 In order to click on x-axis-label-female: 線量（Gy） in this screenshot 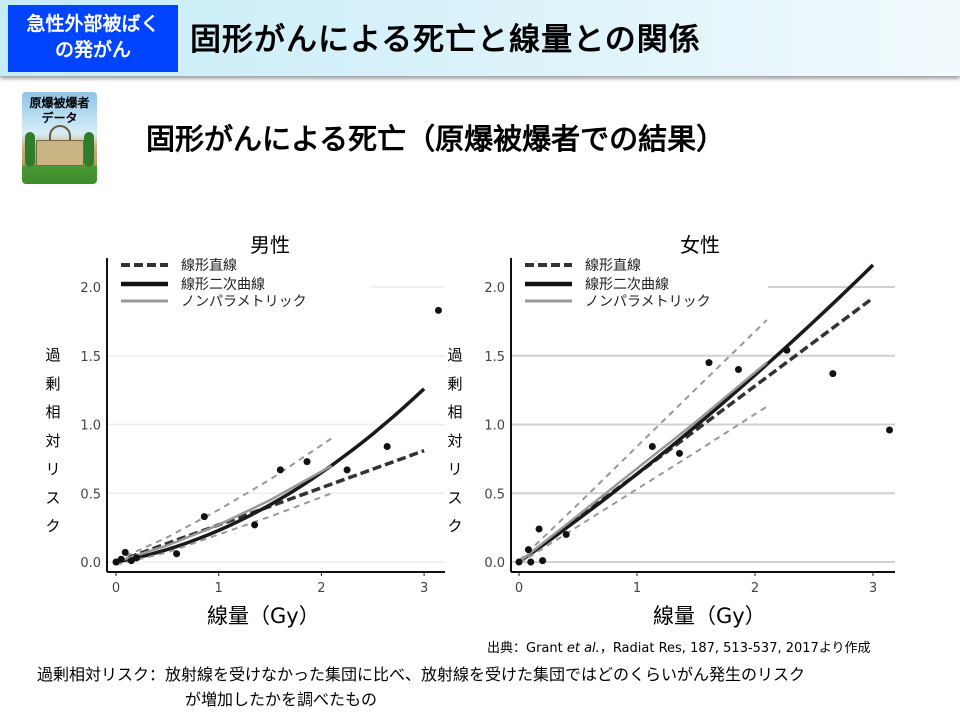, I will do `click(709, 616)`.